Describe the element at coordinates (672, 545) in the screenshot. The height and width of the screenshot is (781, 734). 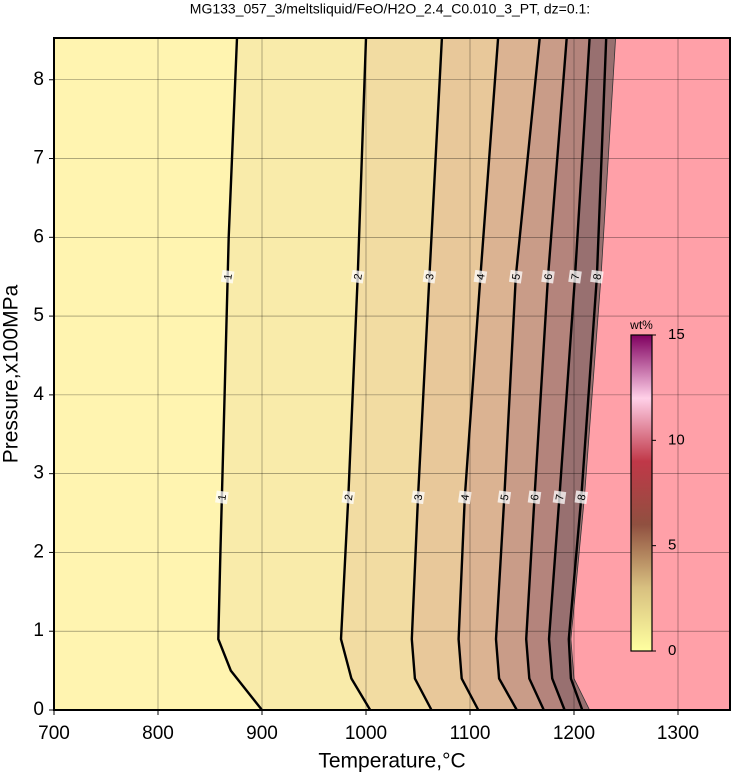
I see `colorbar-tick-label: 5` at that location.